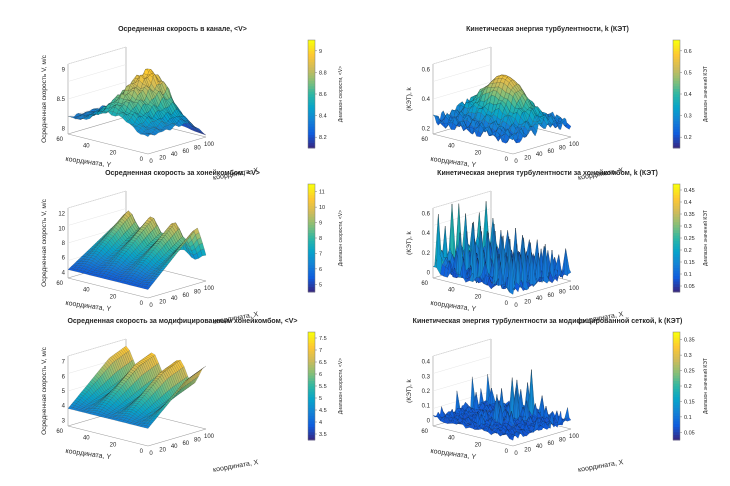 This screenshot has width=730, height=486. Describe the element at coordinates (64, 392) in the screenshot. I see `z-tick-label: 5` at that location.